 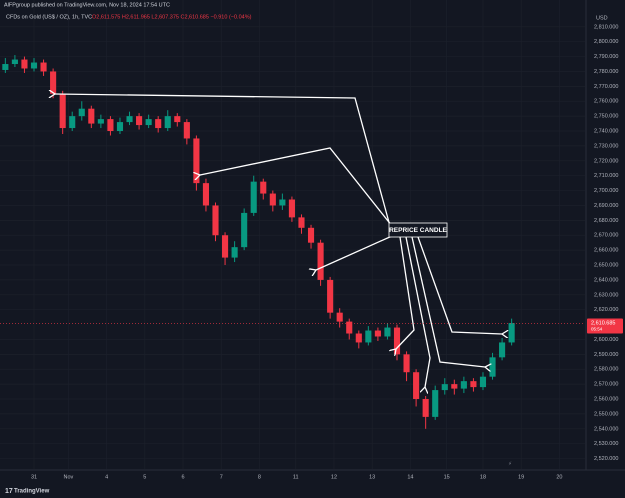 What do you see at coordinates (606, 131) in the screenshot?
I see `y-tick-label: 2,740.000` at bounding box center [606, 131].